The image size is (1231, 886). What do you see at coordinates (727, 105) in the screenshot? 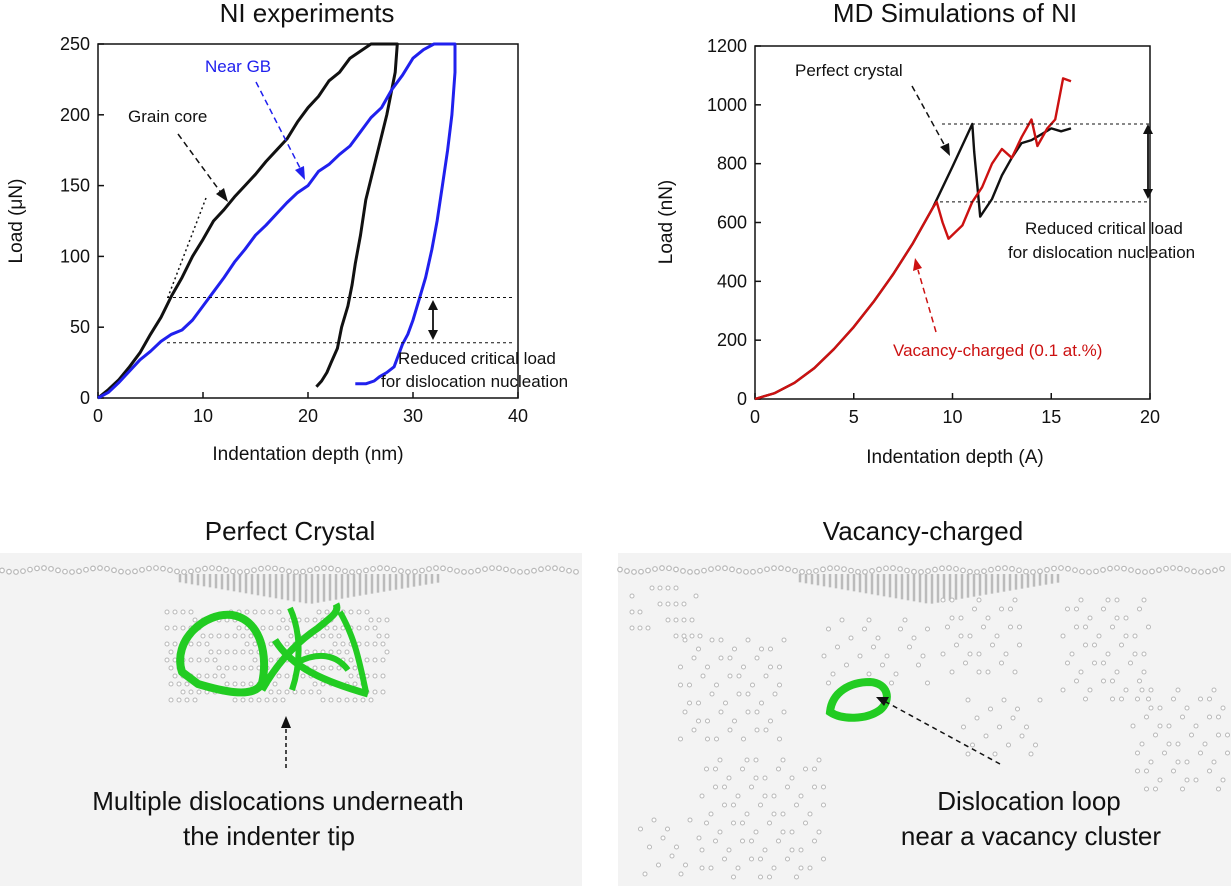
I see `y-tick-label: 1000` at bounding box center [727, 105].